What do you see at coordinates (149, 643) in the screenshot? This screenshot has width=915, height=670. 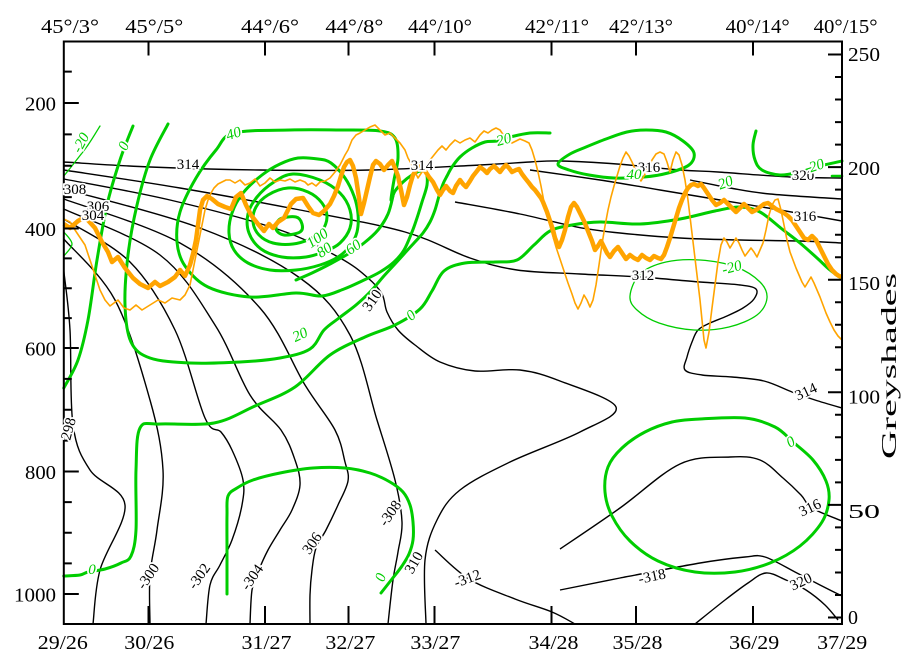 I see `svg-text: 30/26` at bounding box center [149, 643].